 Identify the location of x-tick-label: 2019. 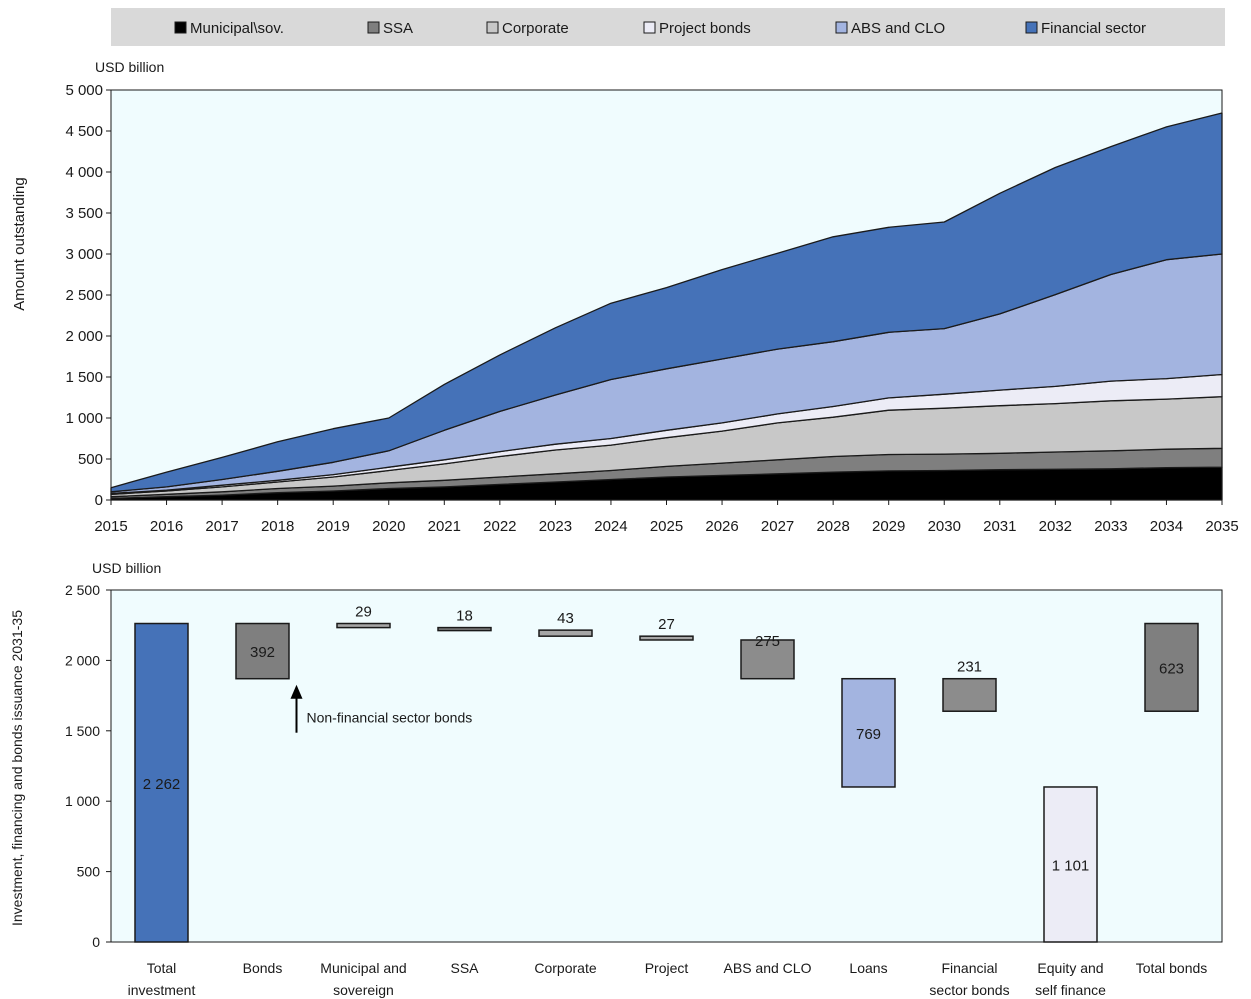
(333, 526).